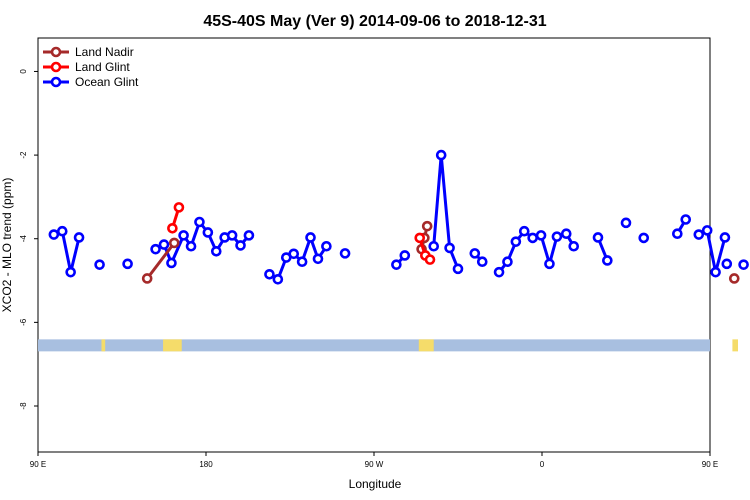 The height and width of the screenshot is (500, 750). Describe the element at coordinates (104, 52) in the screenshot. I see `legend-label: Land Nadir` at that location.